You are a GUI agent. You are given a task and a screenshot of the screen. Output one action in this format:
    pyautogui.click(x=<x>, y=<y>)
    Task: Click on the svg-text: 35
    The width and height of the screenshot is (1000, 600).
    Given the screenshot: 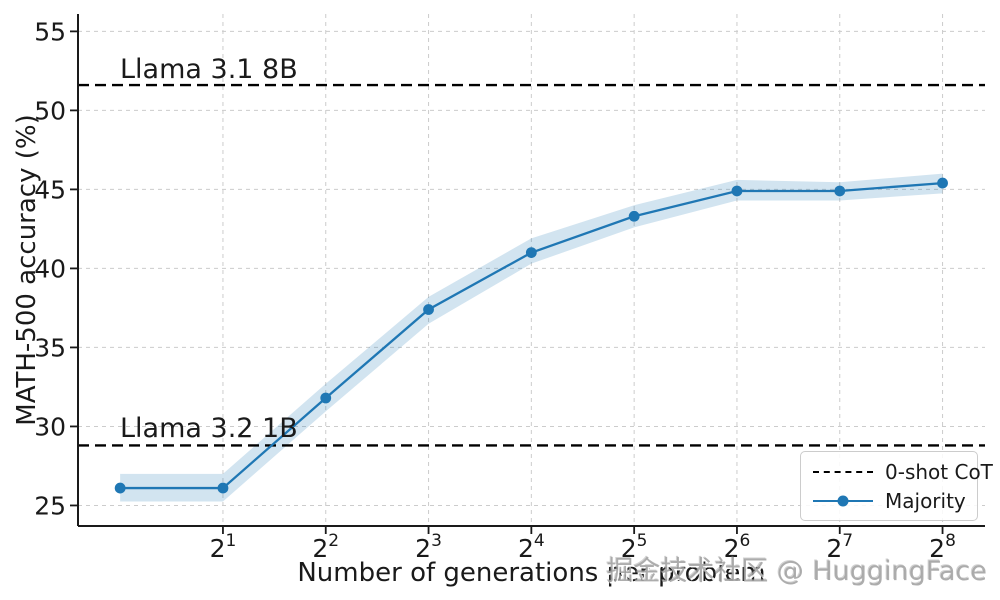 What is the action you would take?
    pyautogui.click(x=50, y=347)
    